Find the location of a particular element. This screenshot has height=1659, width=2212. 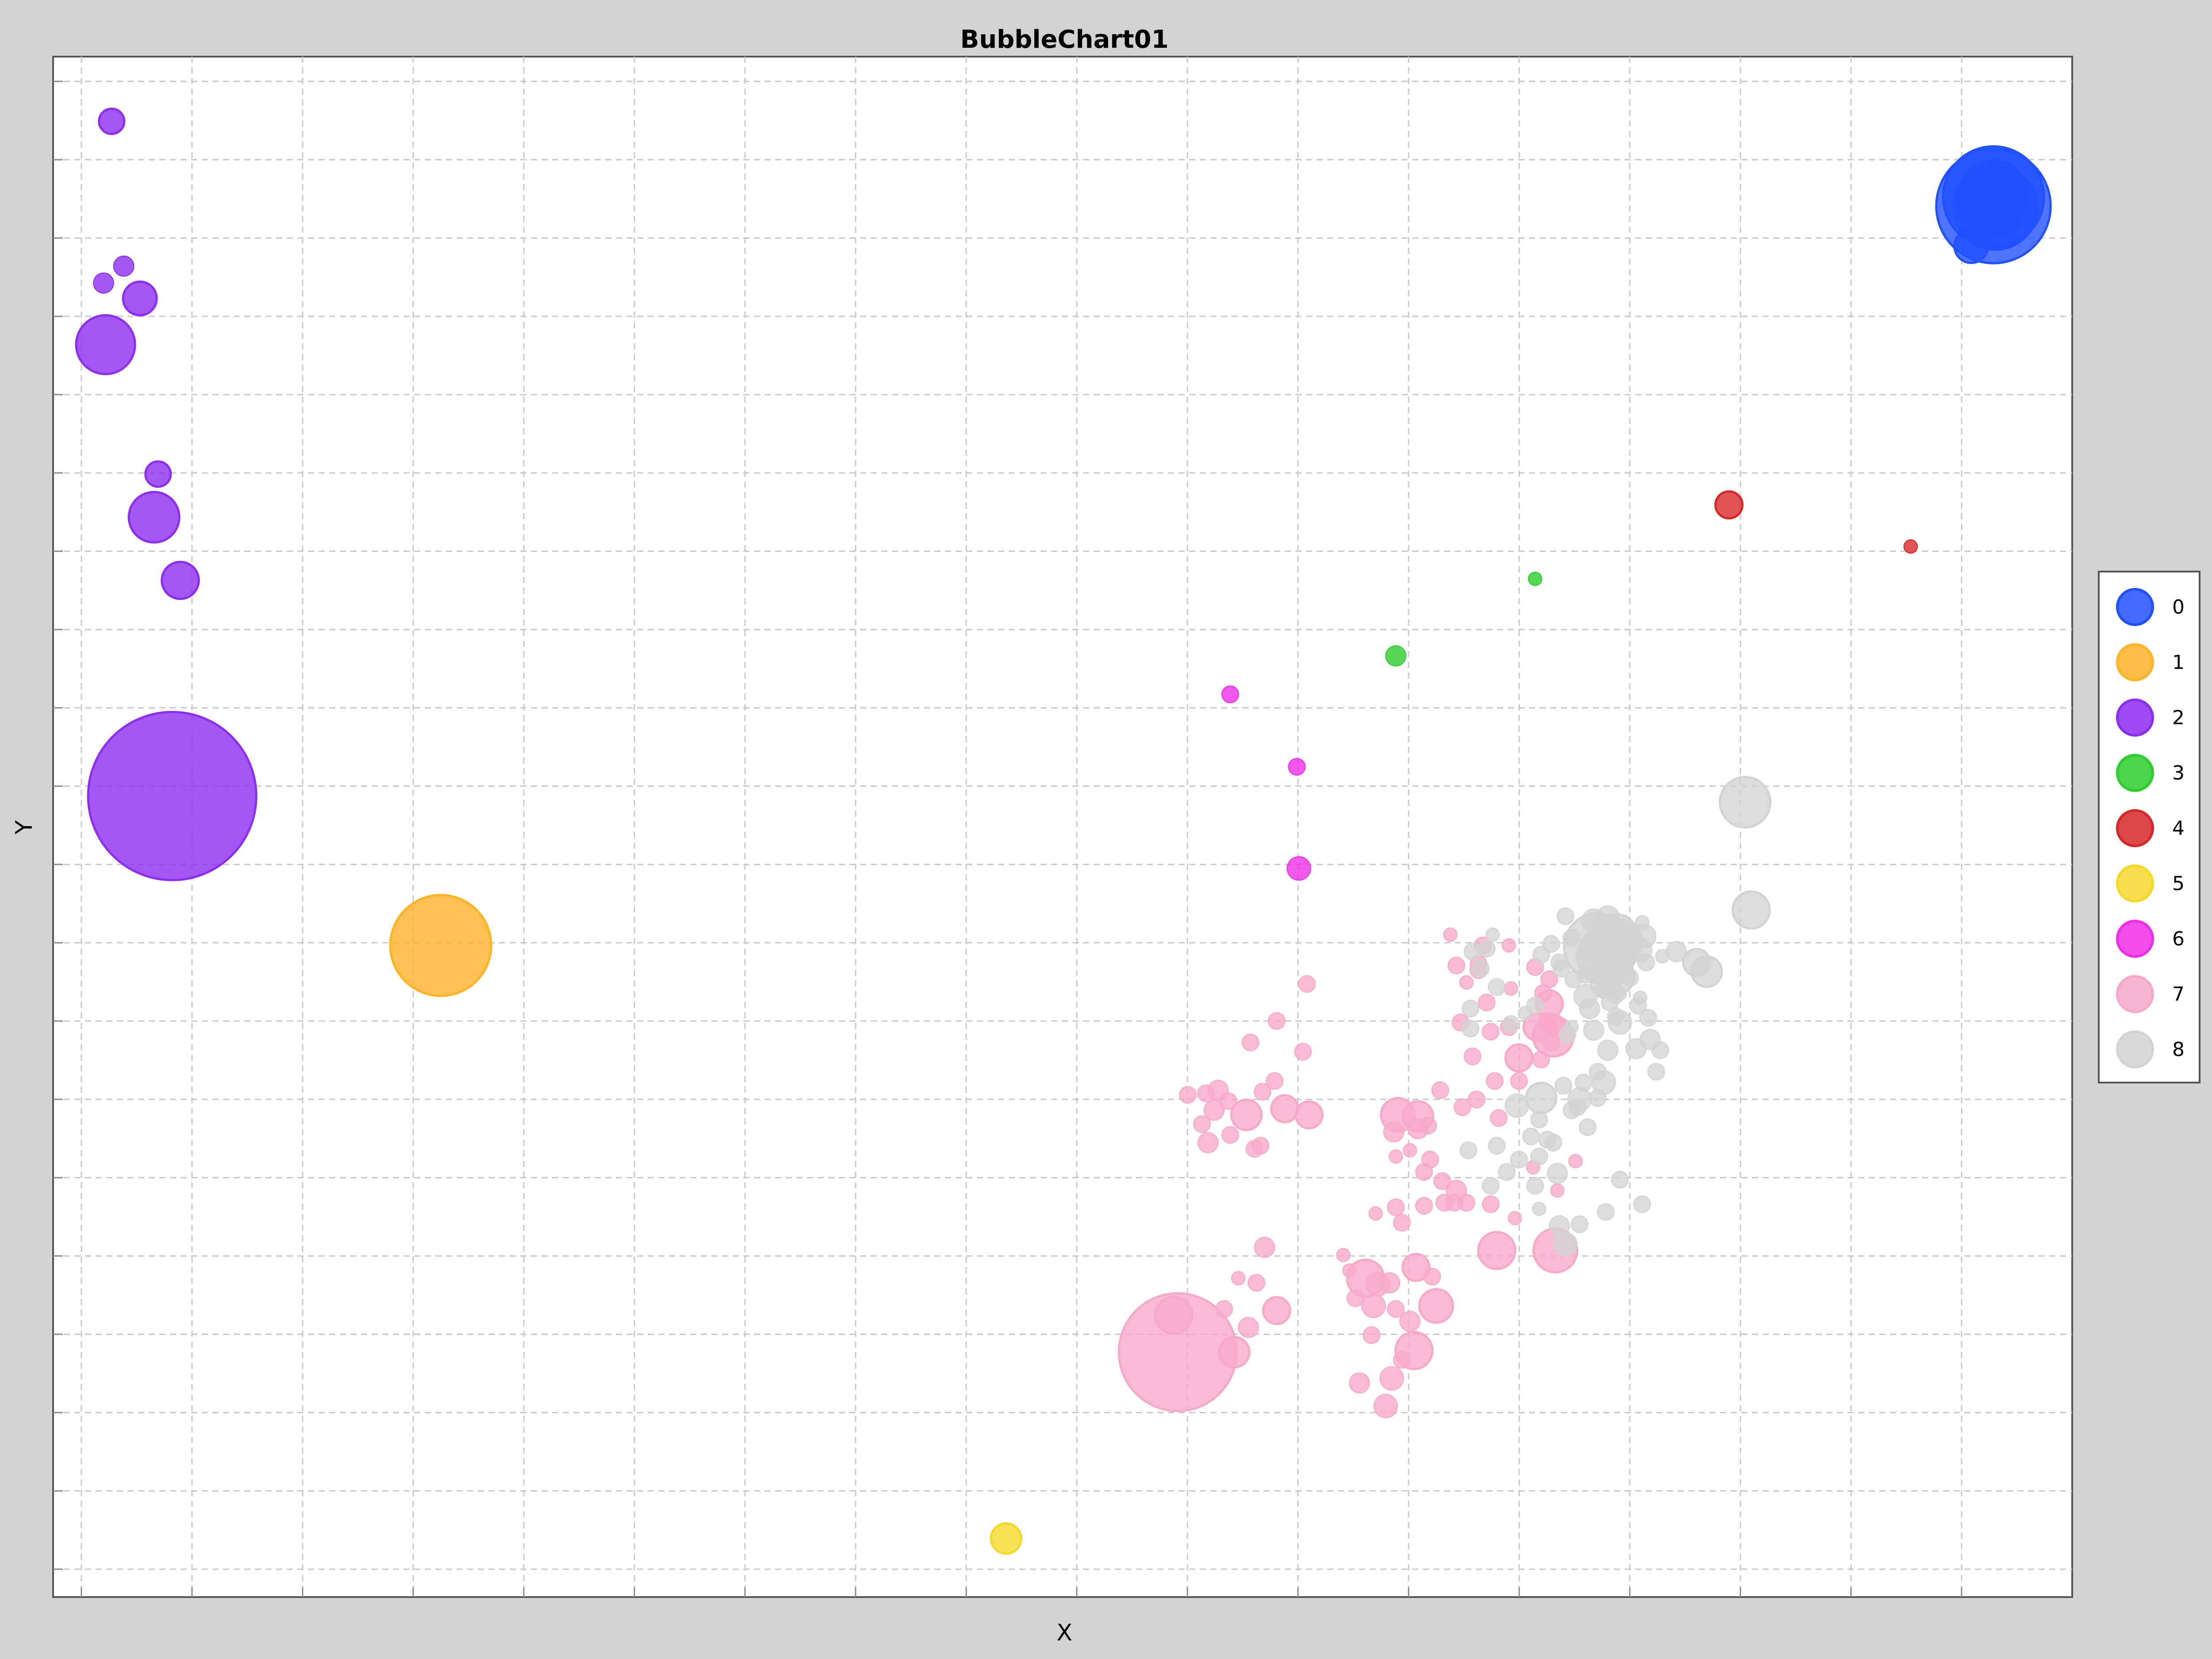

legend-label: 4 is located at coordinates (2179, 829).